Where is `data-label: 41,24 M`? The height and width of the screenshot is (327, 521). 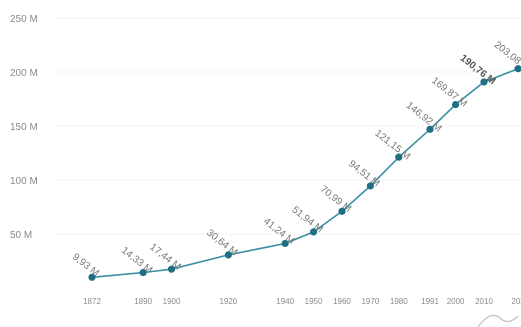 data-label: 41,24 M is located at coordinates (278, 231).